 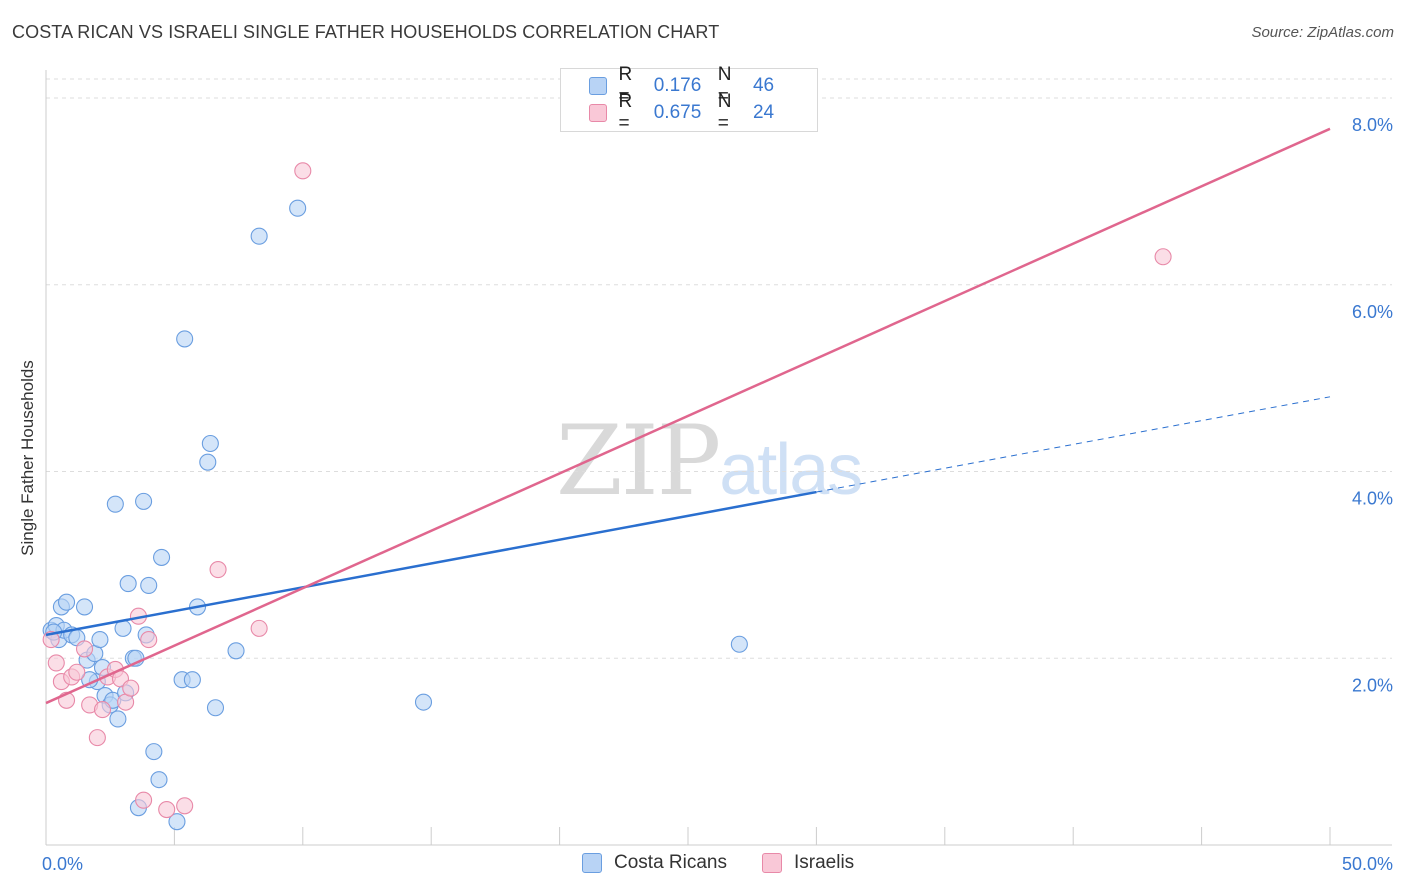 I want to click on series-legend: Costa Ricans Israelis, so click(x=703, y=865).